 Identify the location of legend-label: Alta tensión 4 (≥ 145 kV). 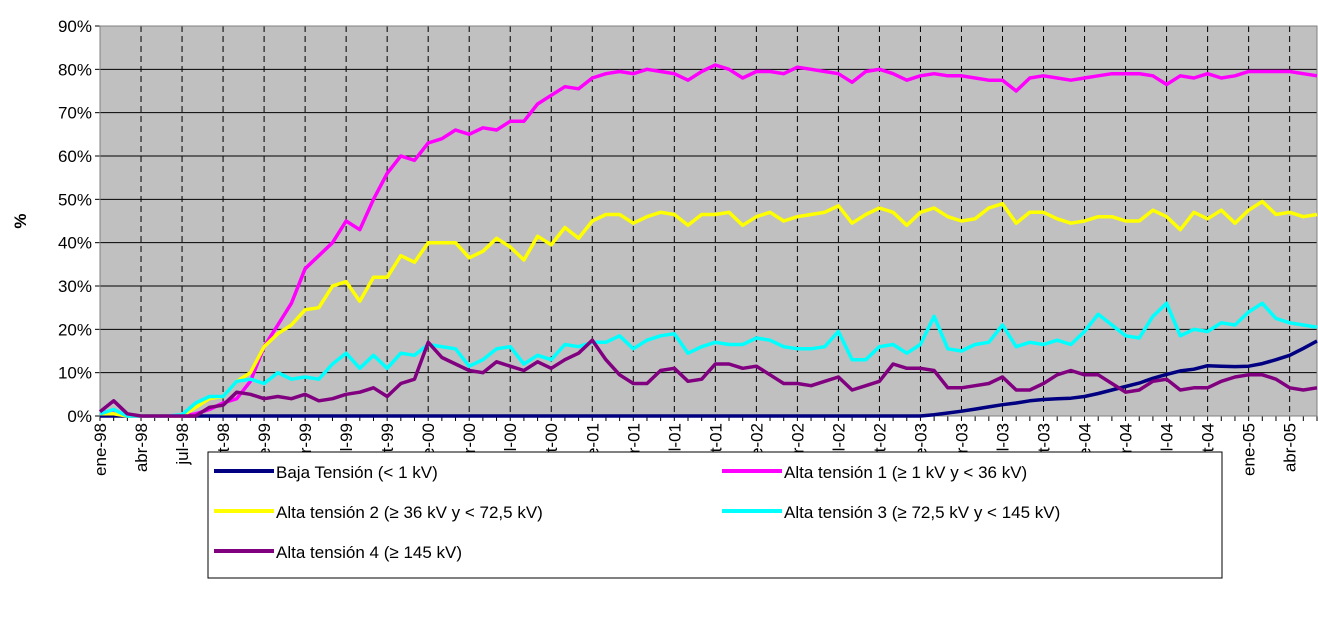
(369, 552).